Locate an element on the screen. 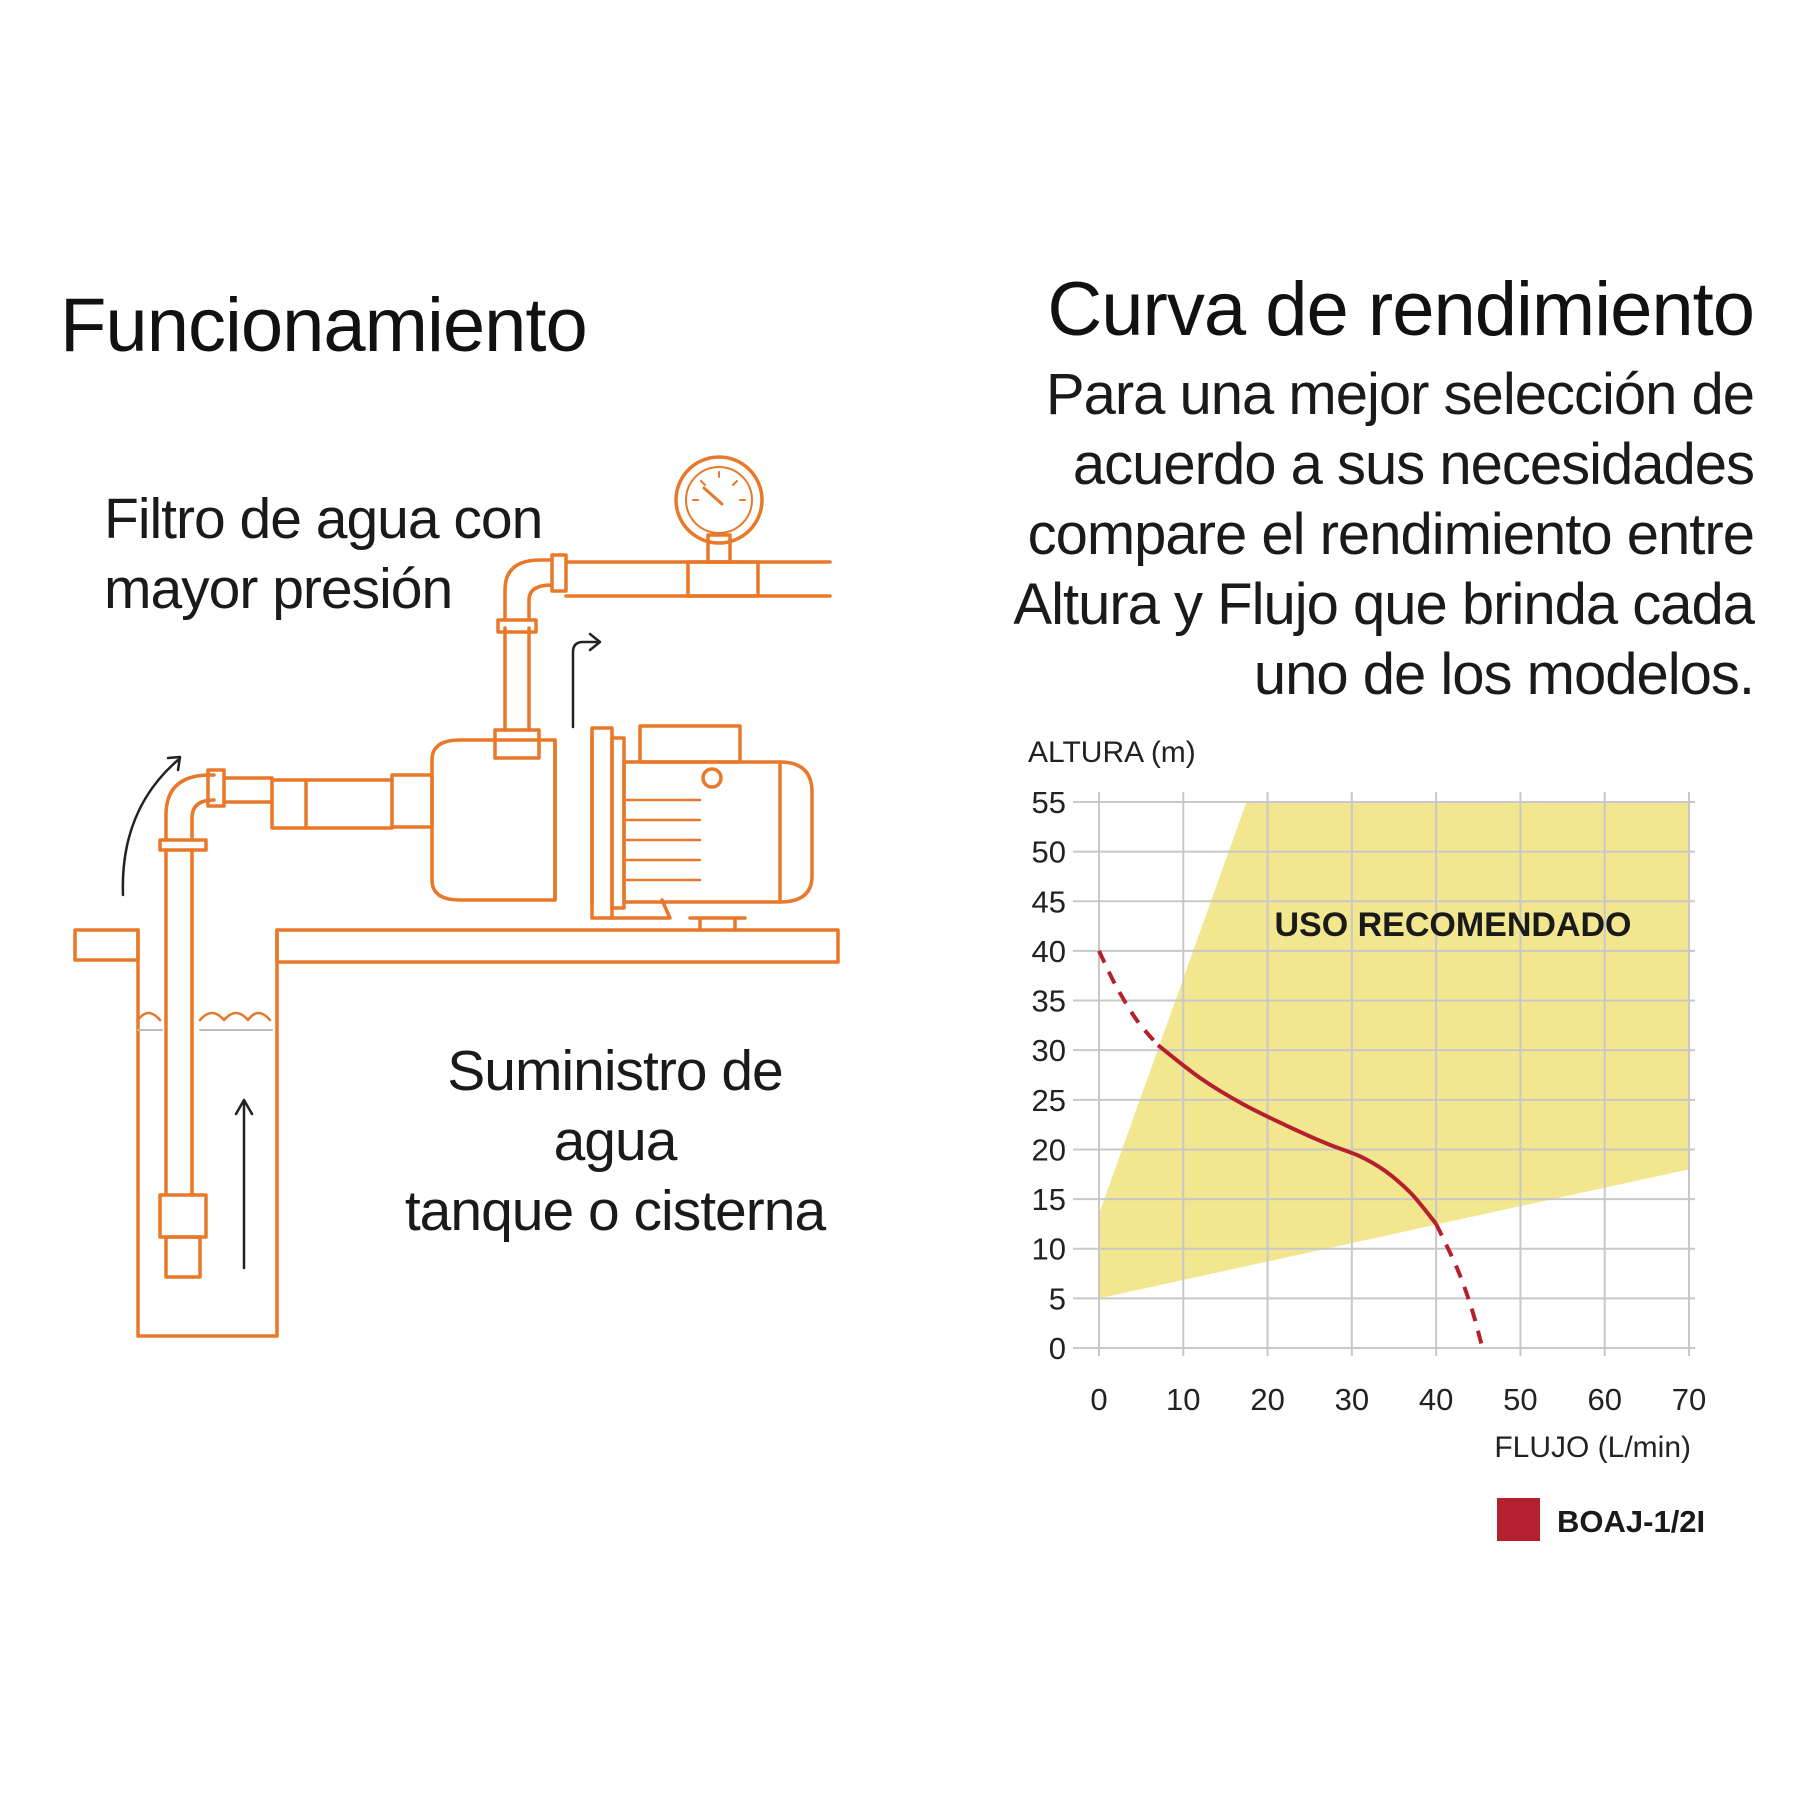  gauge-stem is located at coordinates (719, 548).